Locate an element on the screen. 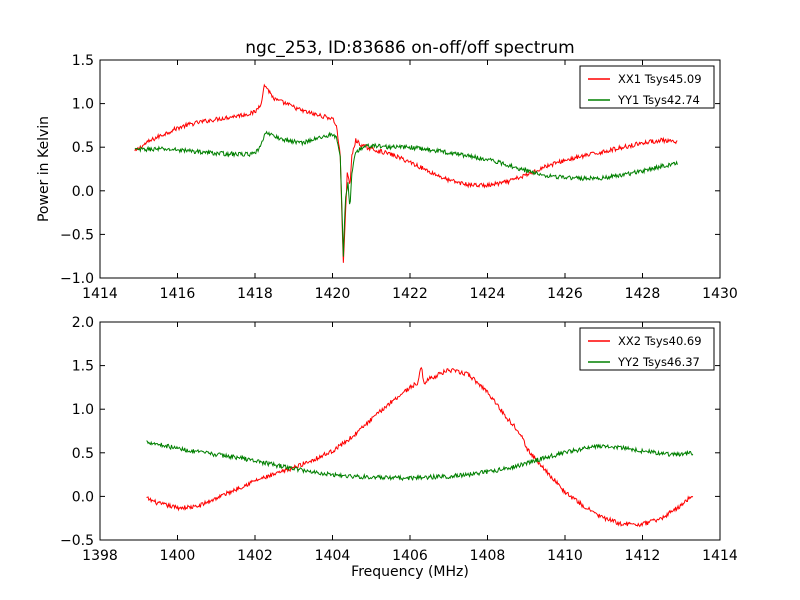 The height and width of the screenshot is (600, 800). y-tick-label: 2.0 is located at coordinates (83, 323).